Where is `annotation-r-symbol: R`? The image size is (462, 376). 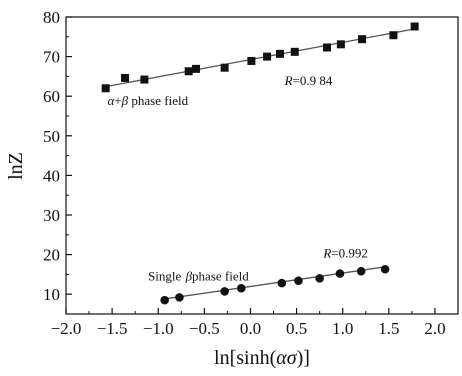
annotation-r-symbol: R is located at coordinates (288, 80).